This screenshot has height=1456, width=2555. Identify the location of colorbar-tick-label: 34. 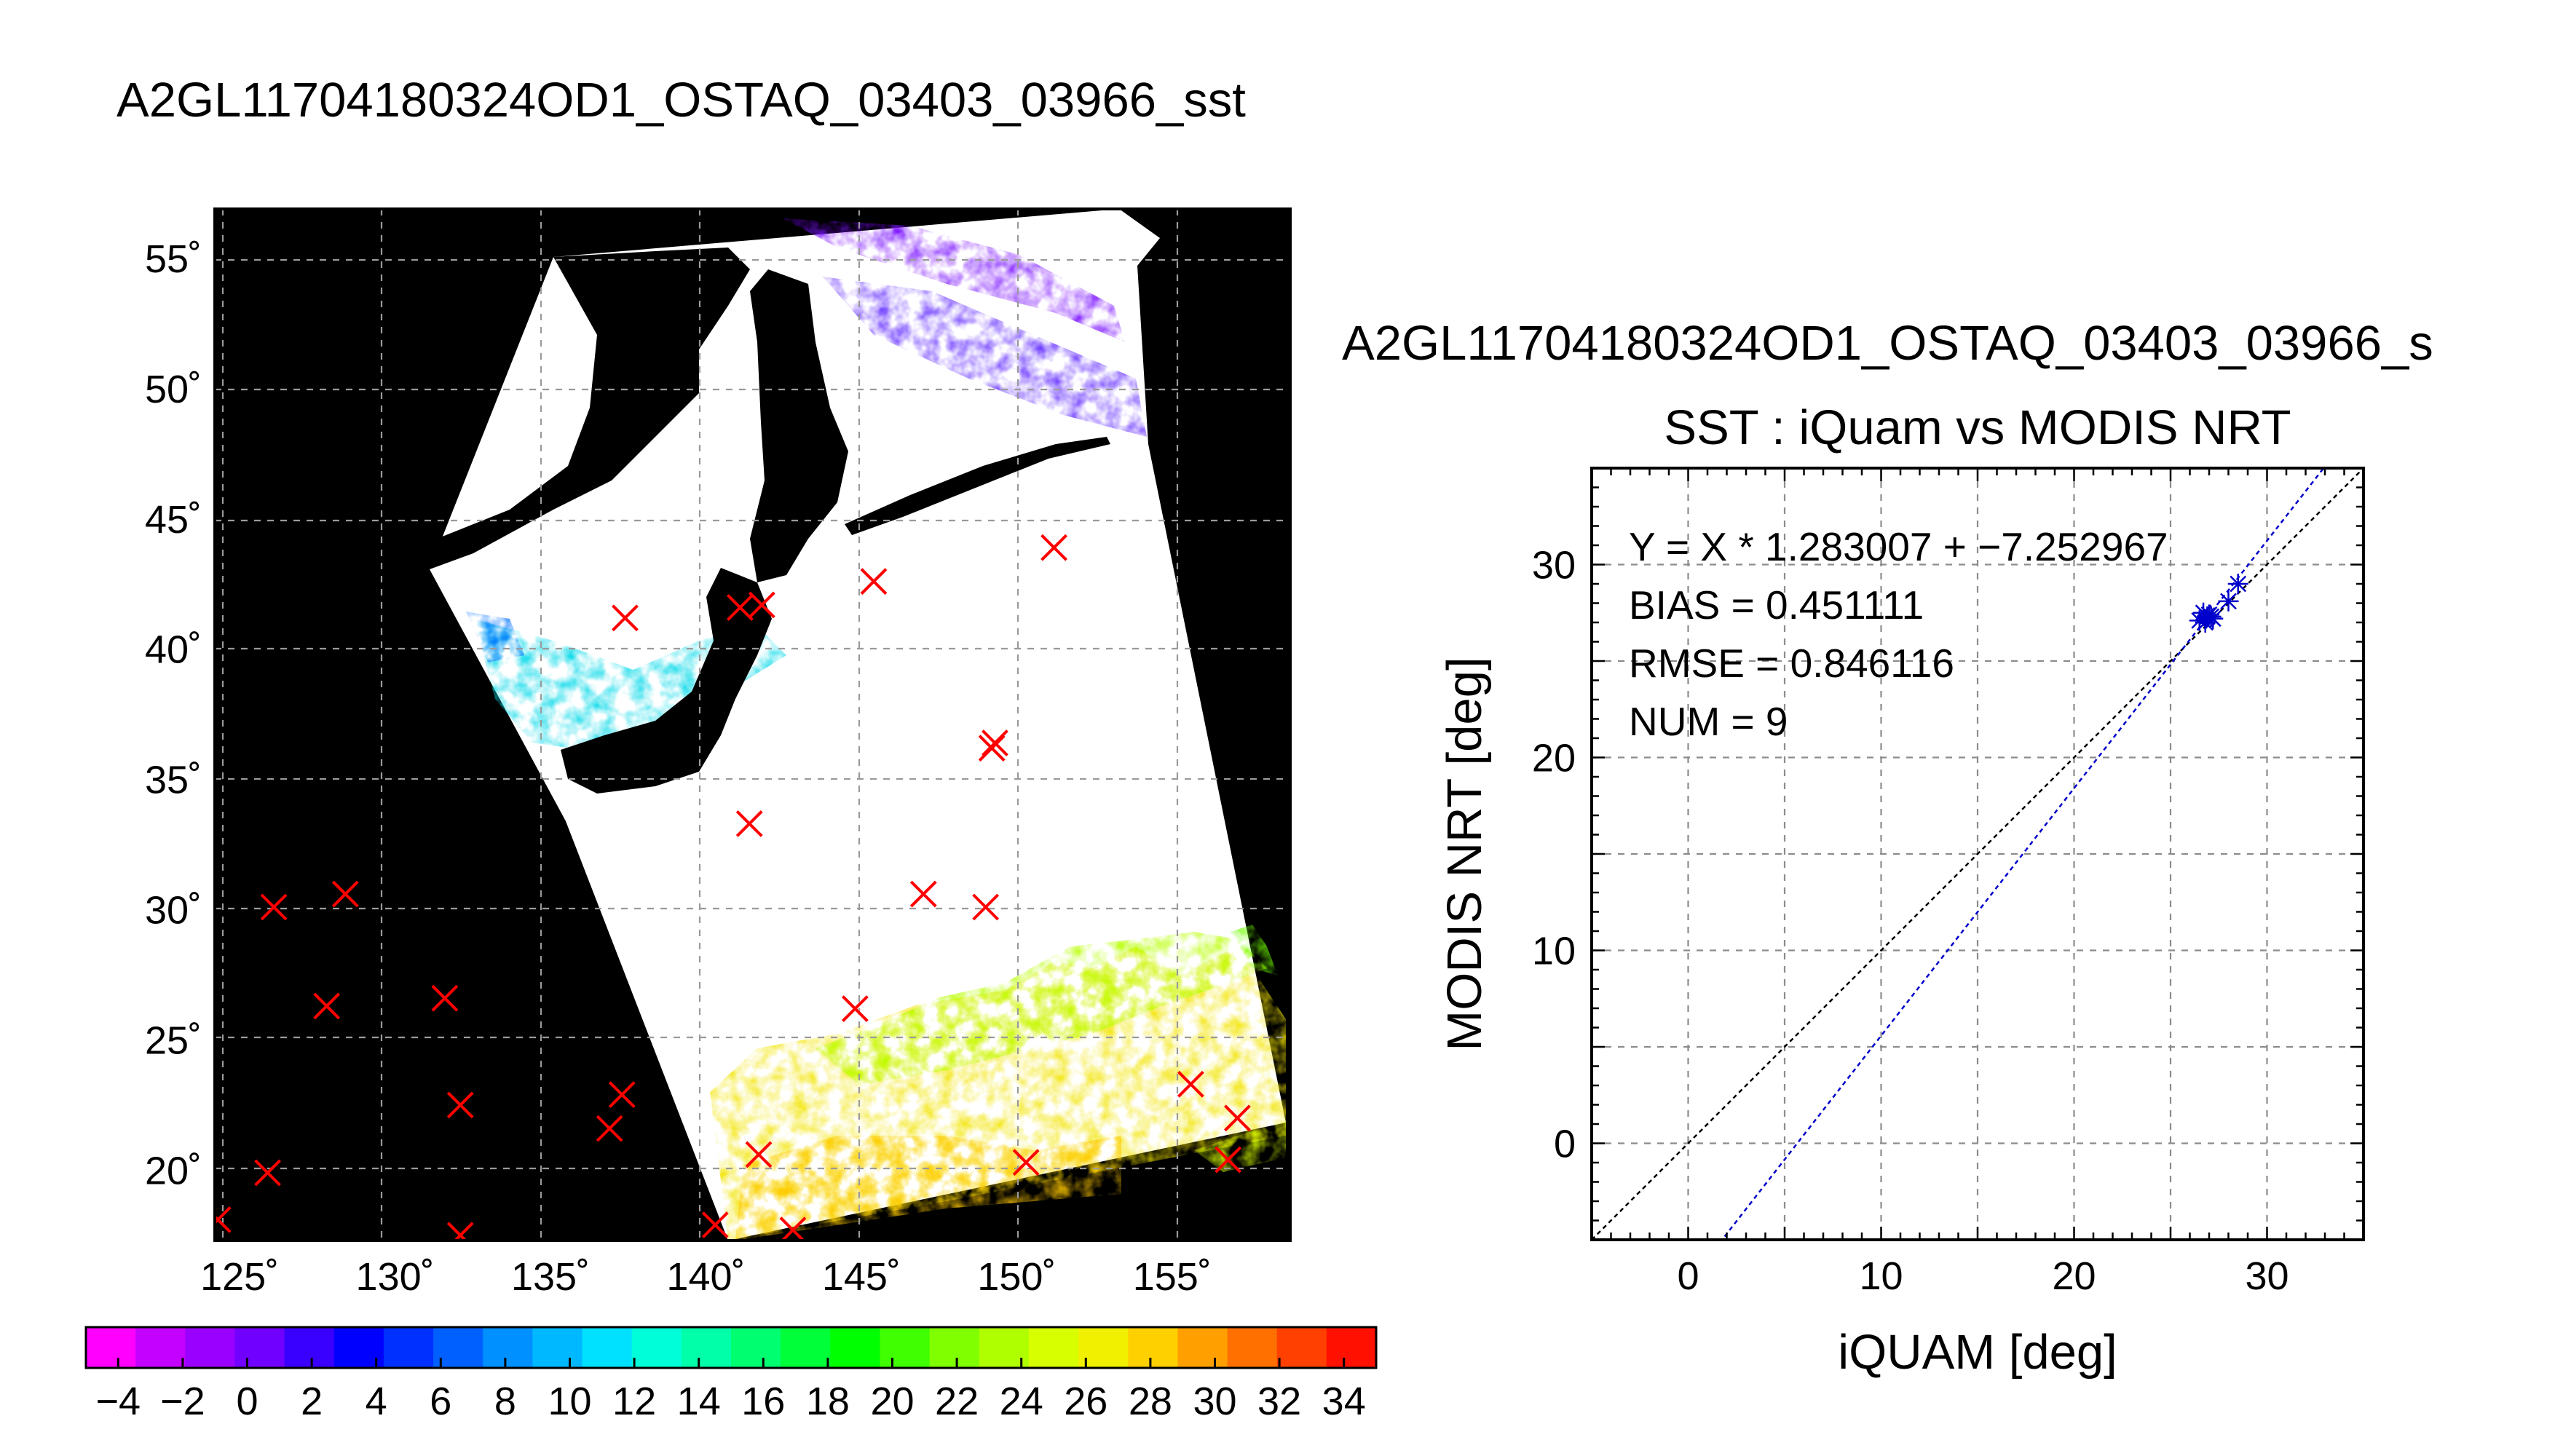
(1344, 1401).